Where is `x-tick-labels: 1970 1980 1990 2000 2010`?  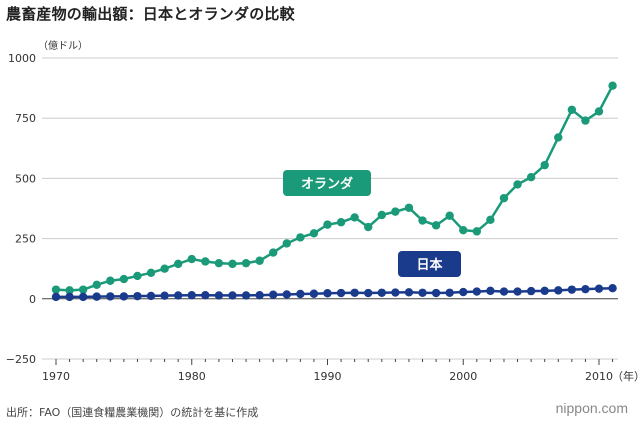
x-tick-labels: 1970 1980 1990 2000 2010 is located at coordinates (328, 371).